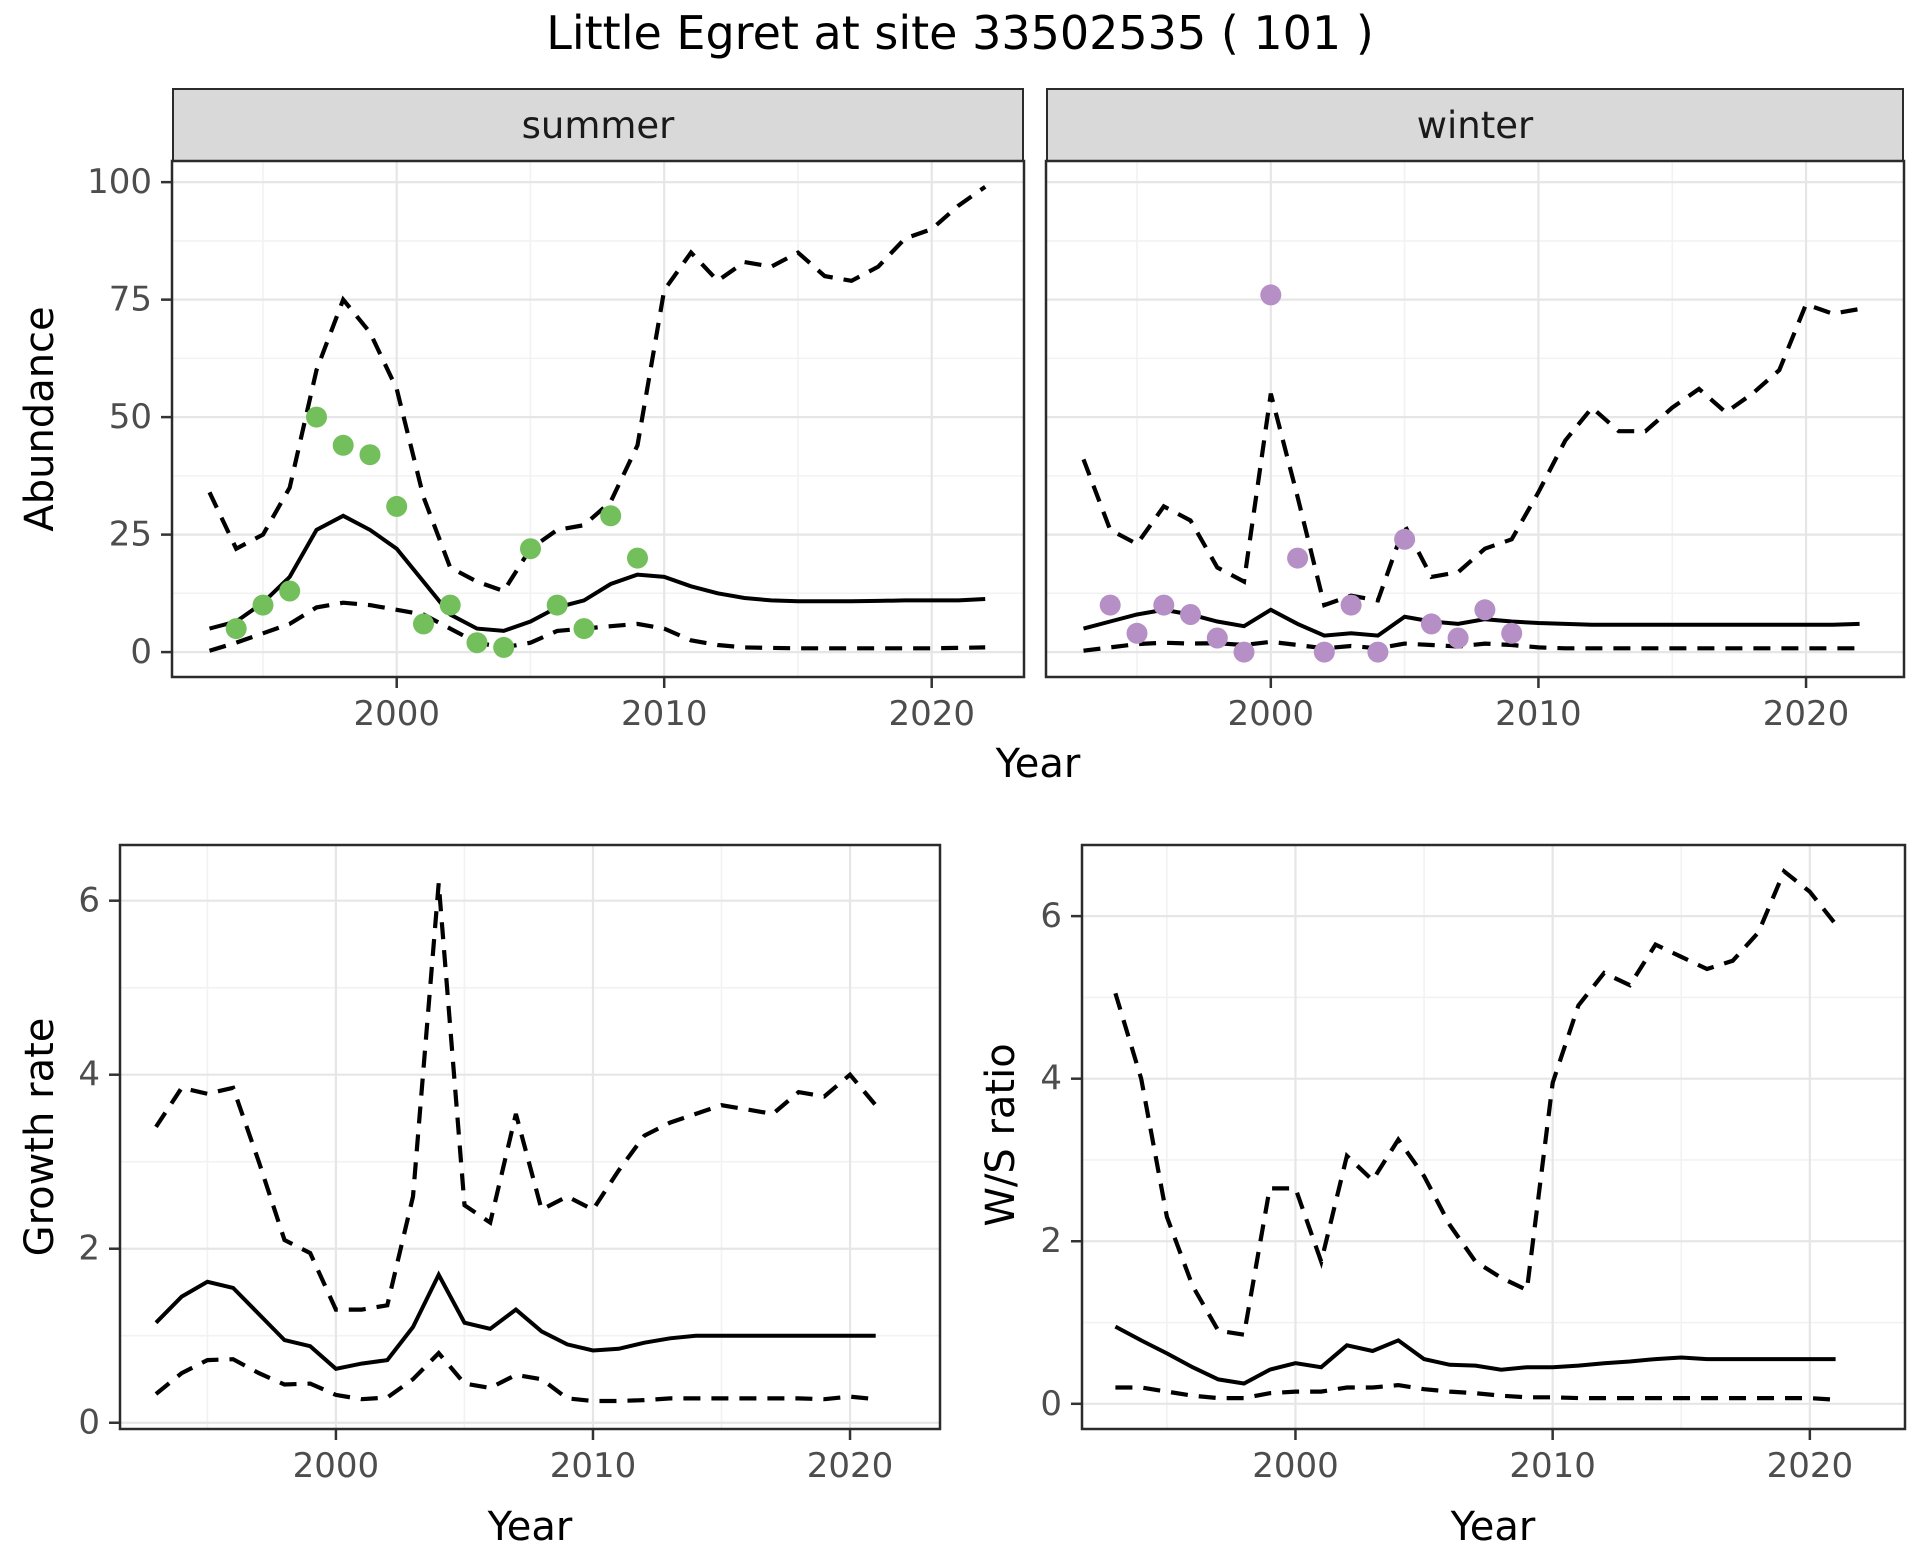 The width and height of the screenshot is (1920, 1560). I want to click on facet-strip-summer: summer, so click(598, 125).